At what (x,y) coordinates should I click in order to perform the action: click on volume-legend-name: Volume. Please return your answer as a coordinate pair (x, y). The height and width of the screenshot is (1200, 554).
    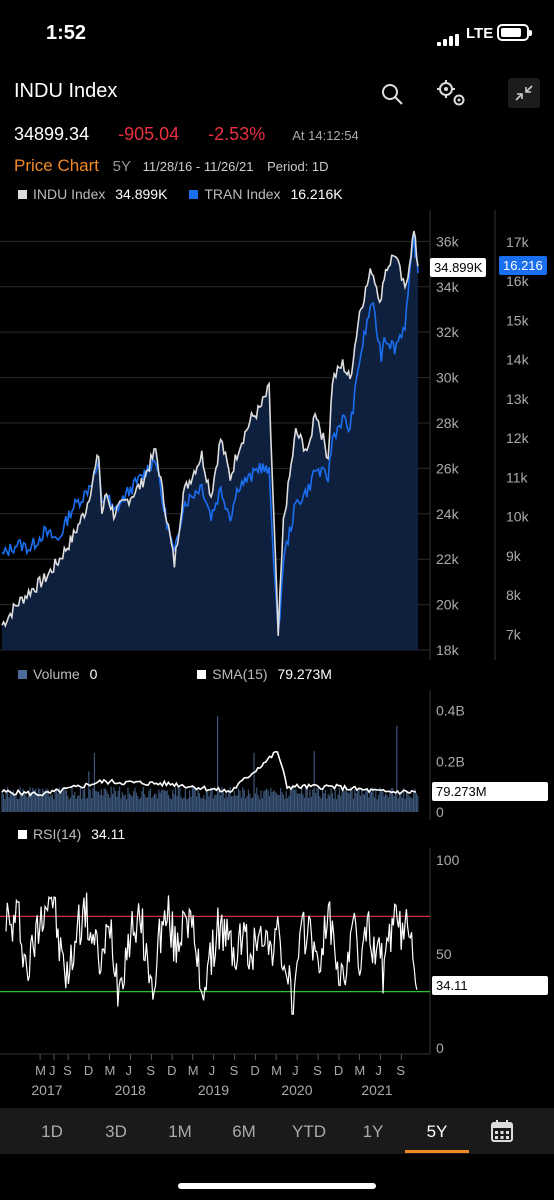
    Looking at the image, I should click on (56, 674).